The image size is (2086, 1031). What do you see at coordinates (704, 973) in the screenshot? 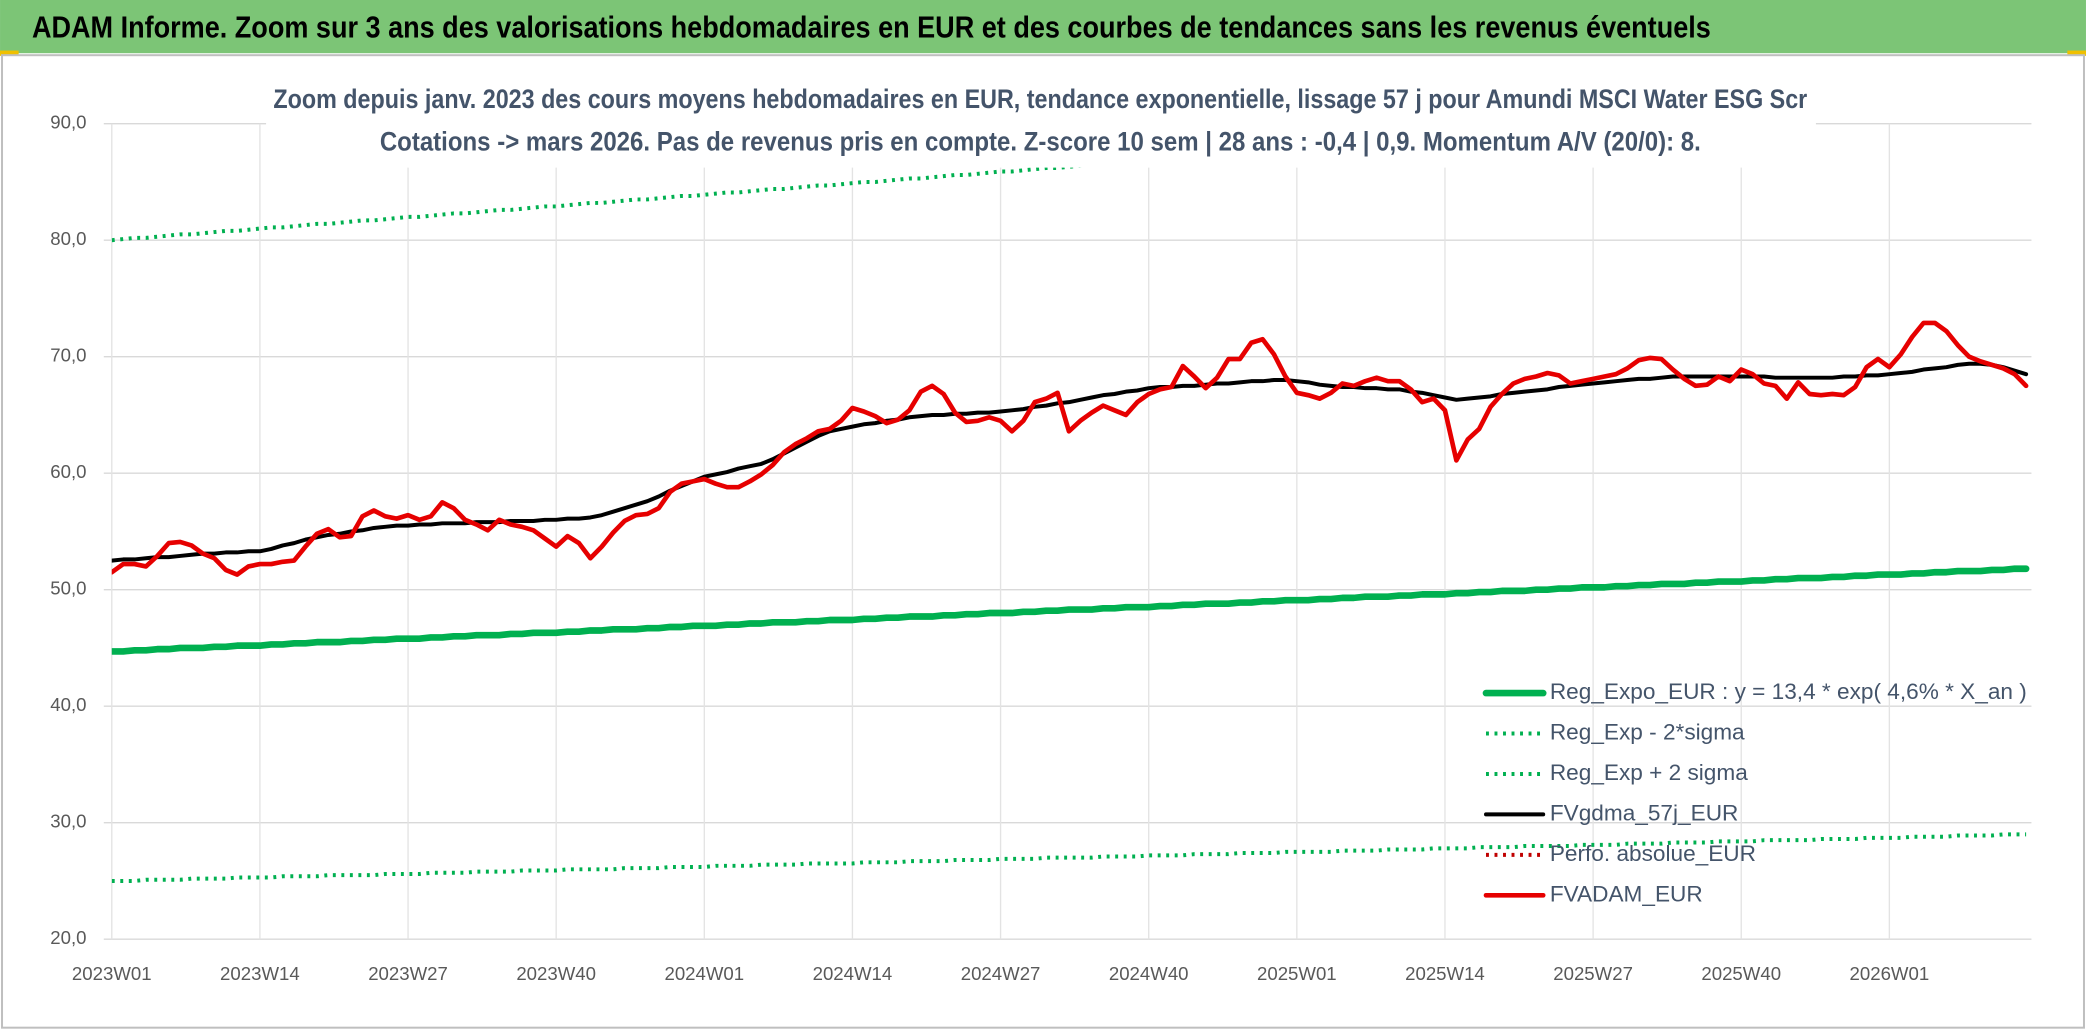
I see `x-tick-label: 2024W01` at bounding box center [704, 973].